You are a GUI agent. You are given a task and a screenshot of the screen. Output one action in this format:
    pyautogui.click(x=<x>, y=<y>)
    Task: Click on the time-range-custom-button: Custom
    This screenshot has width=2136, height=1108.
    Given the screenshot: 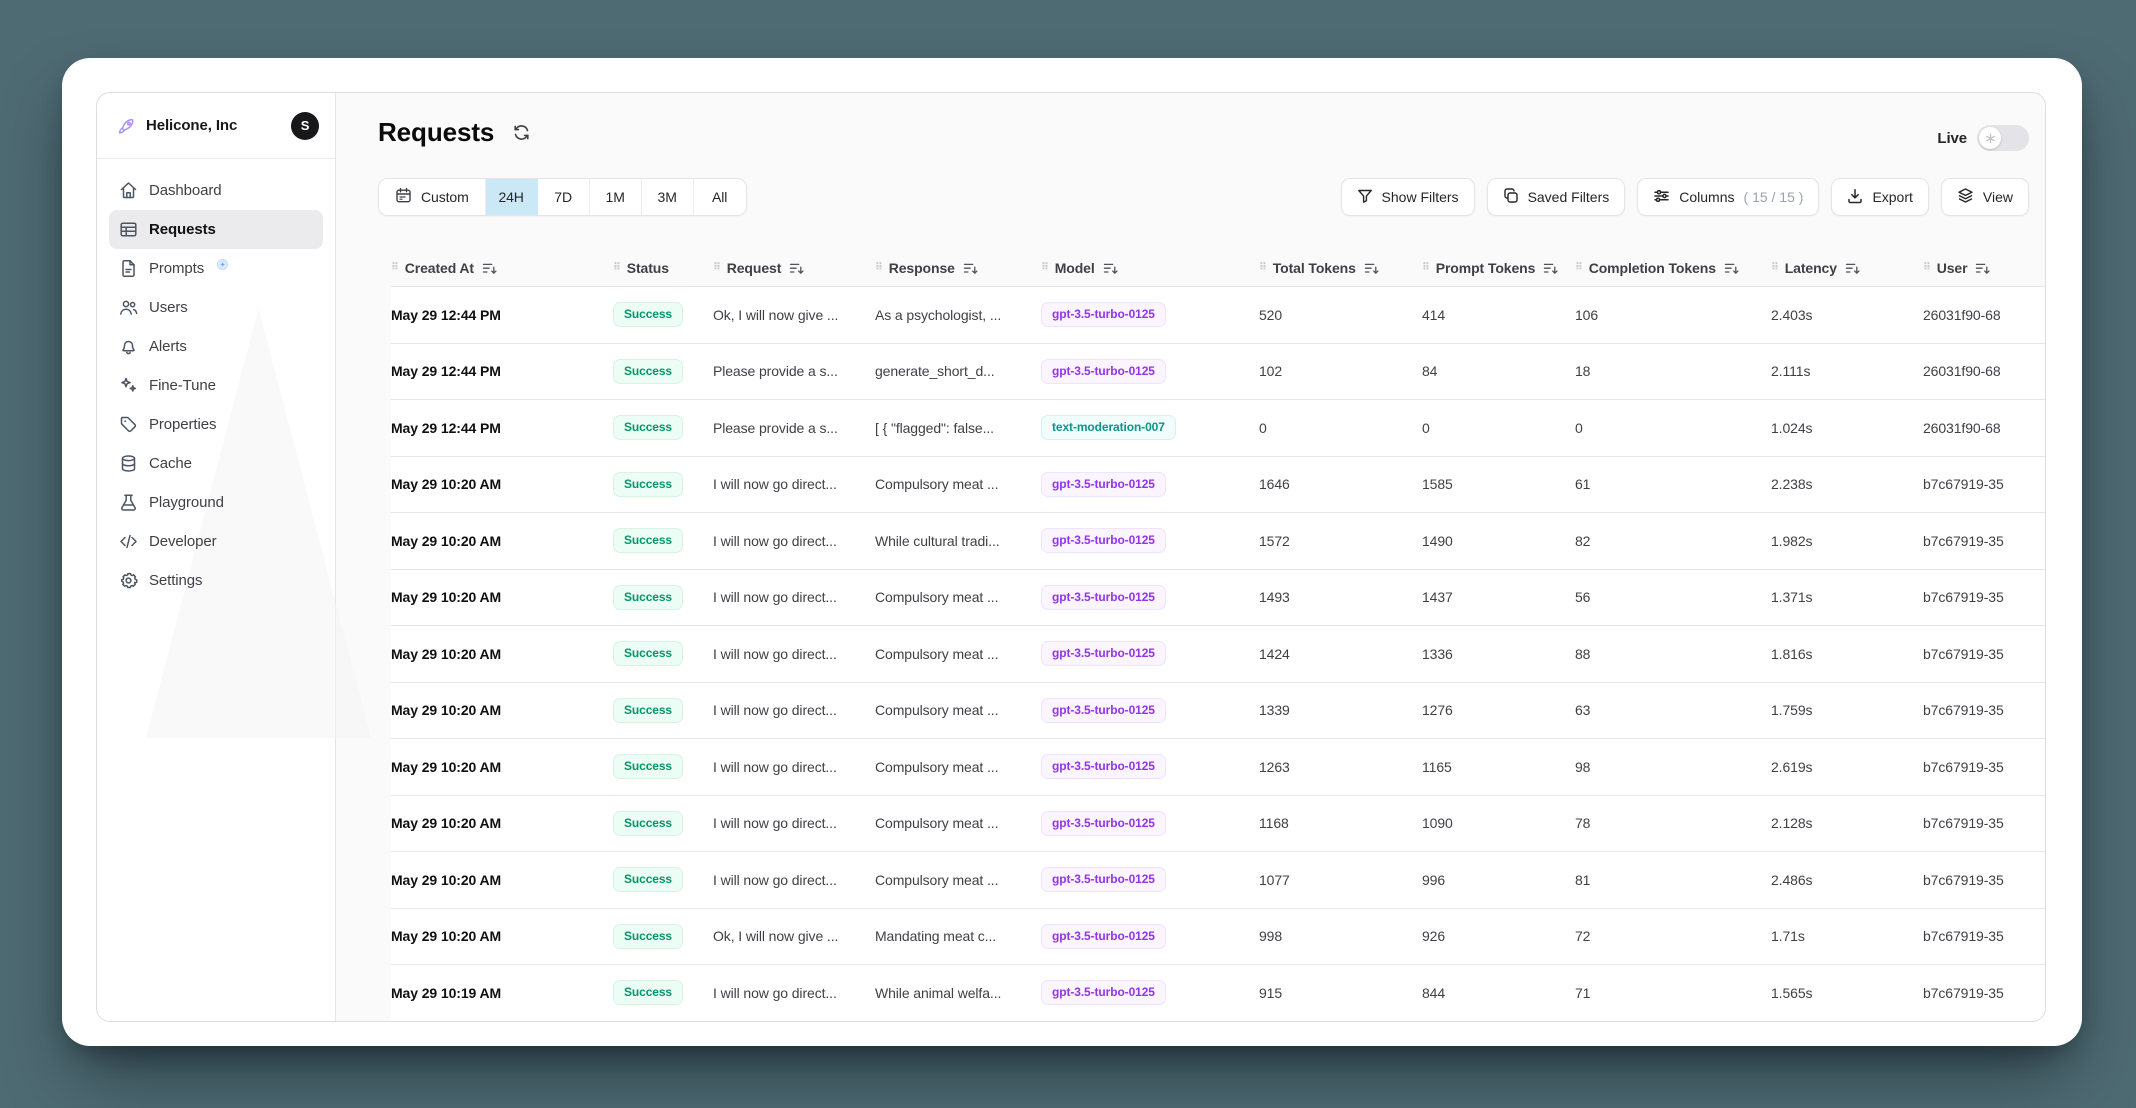 What is the action you would take?
    pyautogui.click(x=432, y=197)
    